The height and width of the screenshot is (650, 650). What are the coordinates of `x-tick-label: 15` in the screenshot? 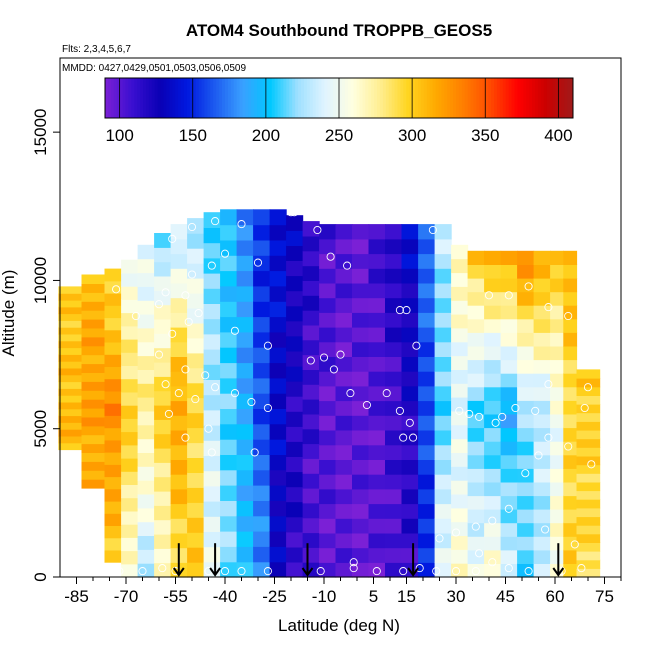 It's located at (406, 596).